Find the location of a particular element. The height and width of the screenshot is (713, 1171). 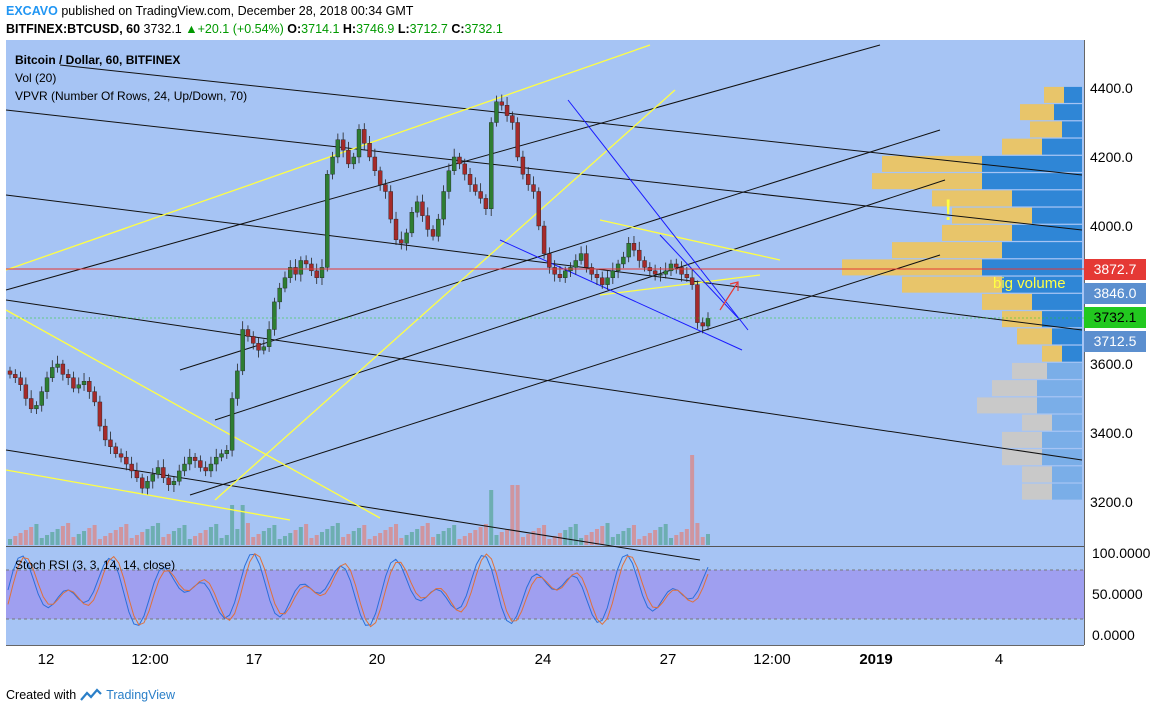

stoch-tick: 100.0000 is located at coordinates (1121, 553).